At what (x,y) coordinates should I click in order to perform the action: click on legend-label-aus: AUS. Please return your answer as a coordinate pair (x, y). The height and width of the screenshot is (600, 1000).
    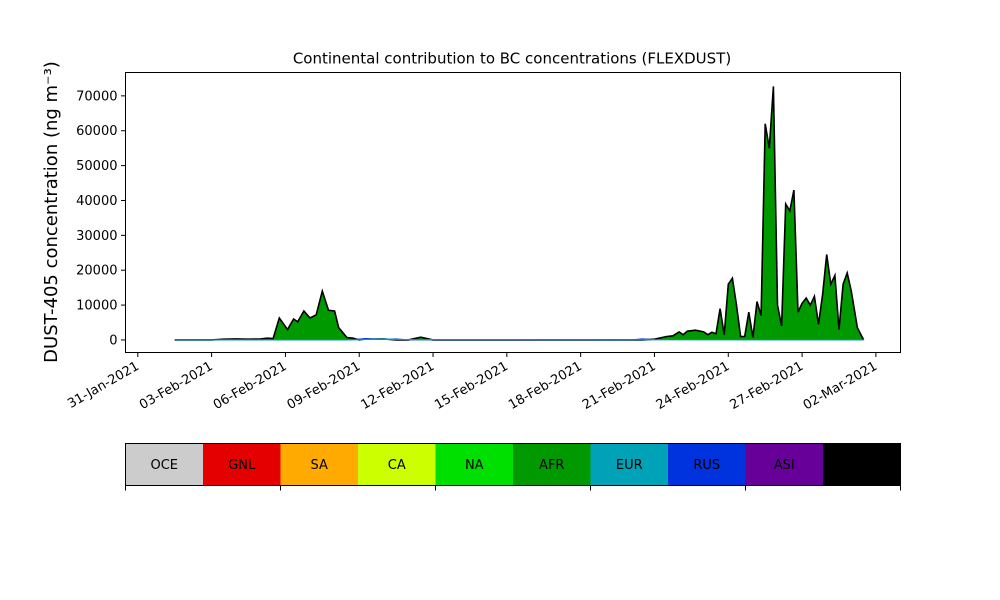
    Looking at the image, I should click on (861, 465).